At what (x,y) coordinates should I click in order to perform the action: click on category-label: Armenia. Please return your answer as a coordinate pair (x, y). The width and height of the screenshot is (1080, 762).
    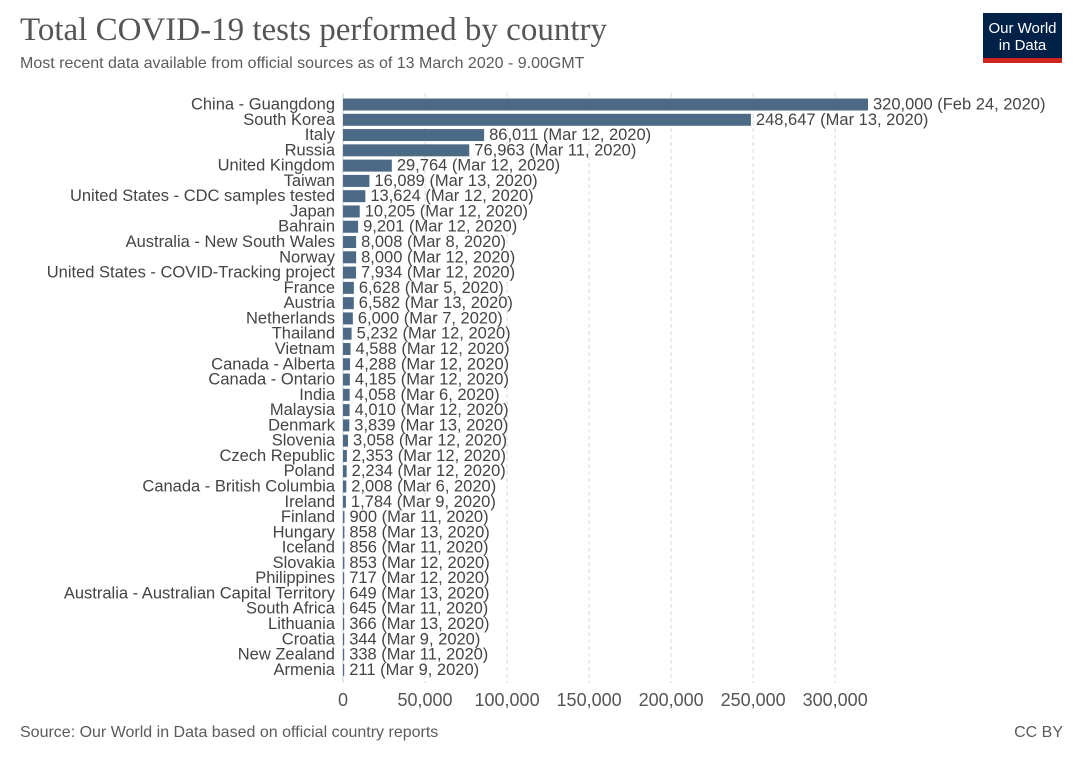
    Looking at the image, I should click on (305, 670).